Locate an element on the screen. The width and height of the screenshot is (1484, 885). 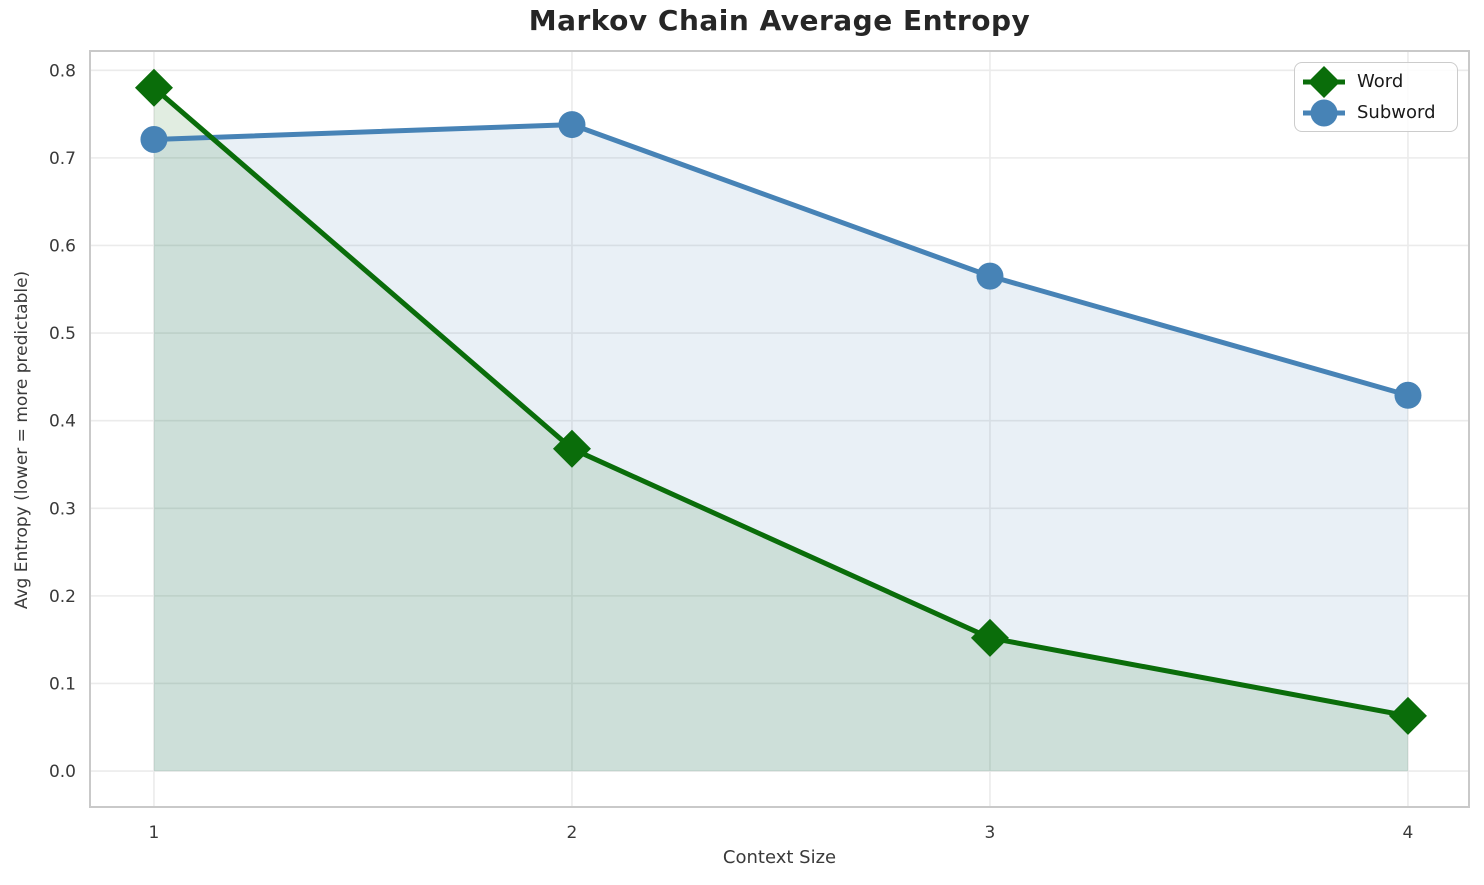
y-tick-label: 0.1 is located at coordinates (62, 684).